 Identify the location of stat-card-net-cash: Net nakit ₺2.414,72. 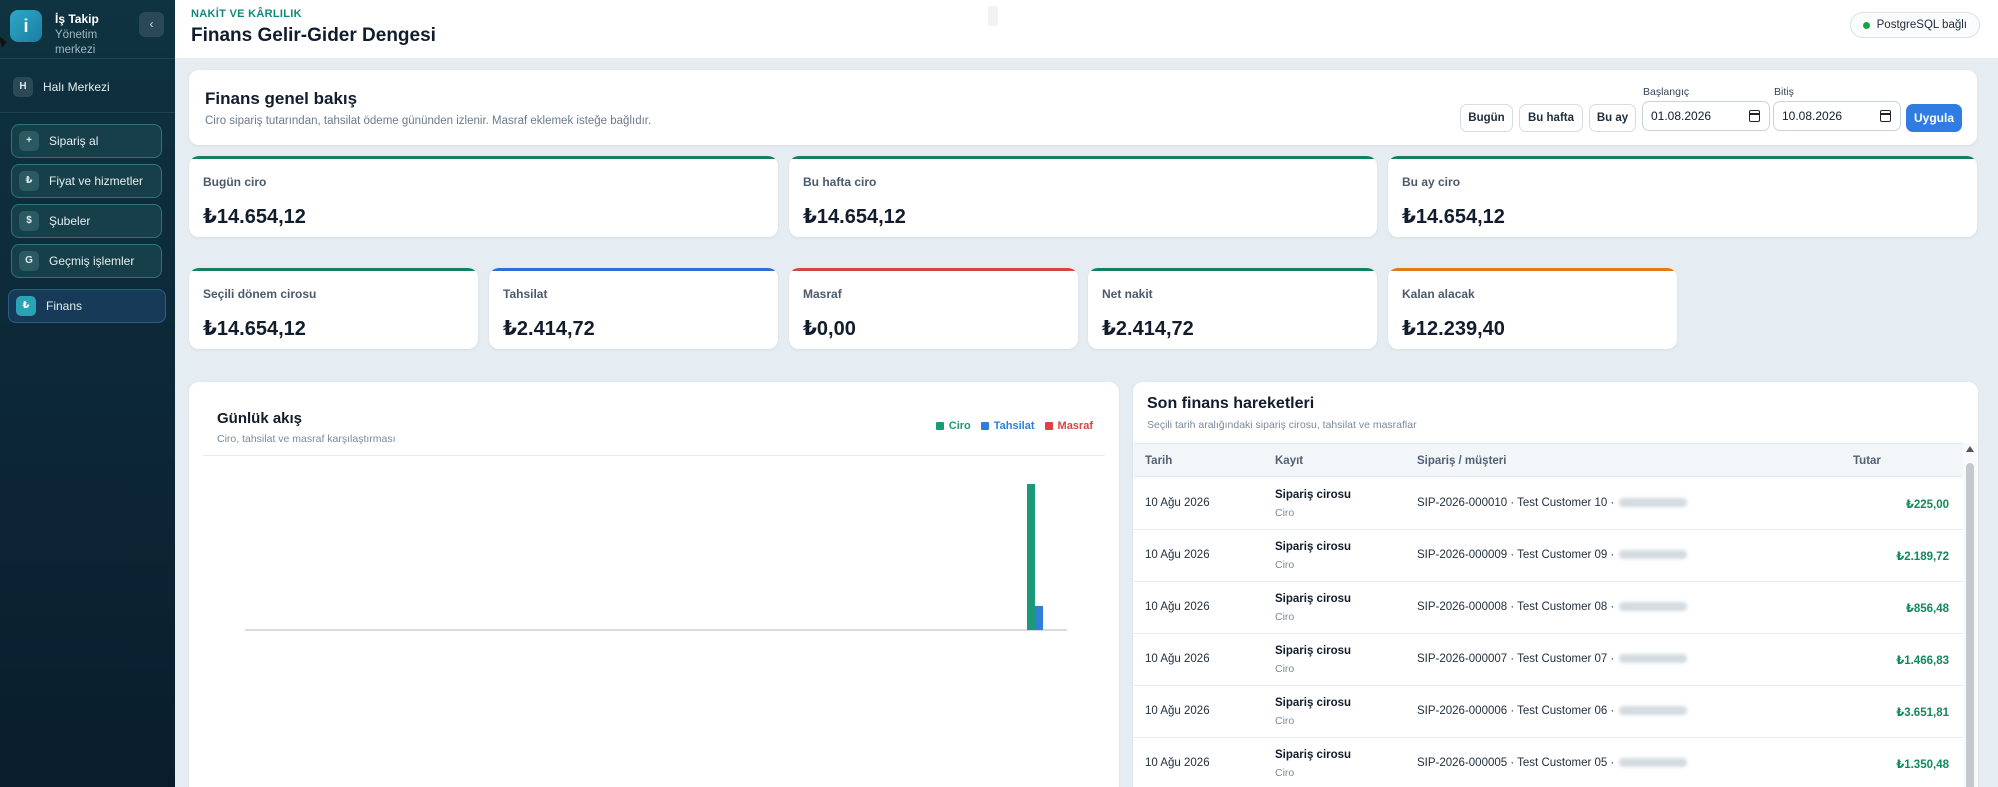
(1232, 308).